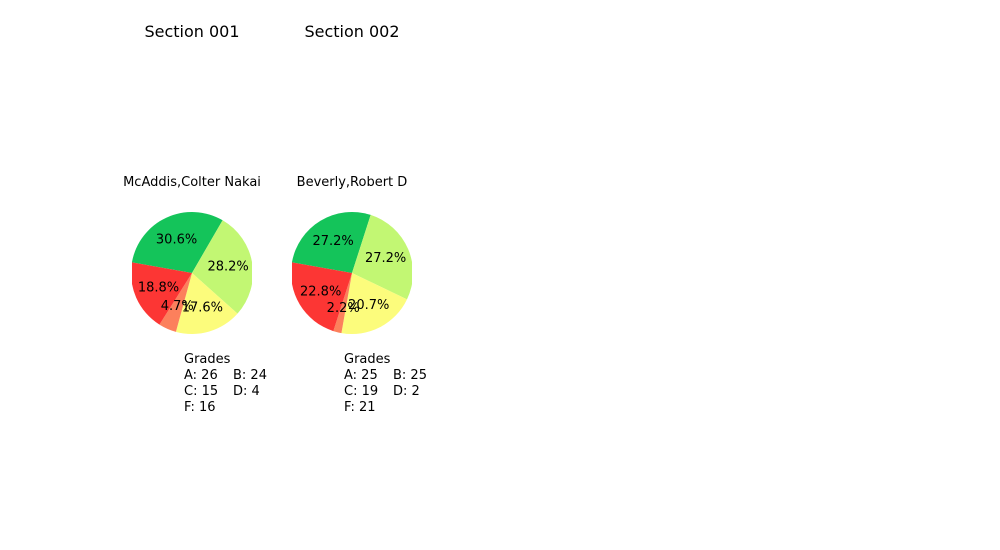 The height and width of the screenshot is (550, 1000). Describe the element at coordinates (233, 408) in the screenshot. I see `grades-legend-row: F: 16` at that location.